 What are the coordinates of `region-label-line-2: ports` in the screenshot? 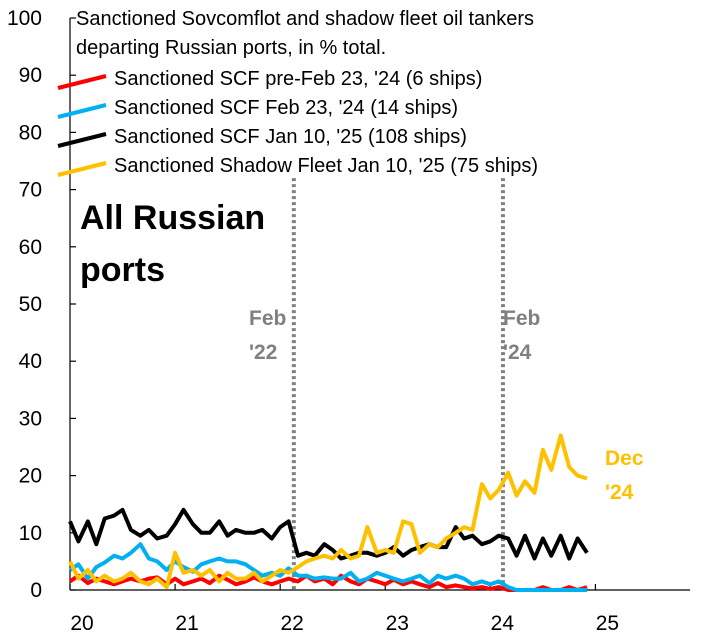 It's located at (122, 270).